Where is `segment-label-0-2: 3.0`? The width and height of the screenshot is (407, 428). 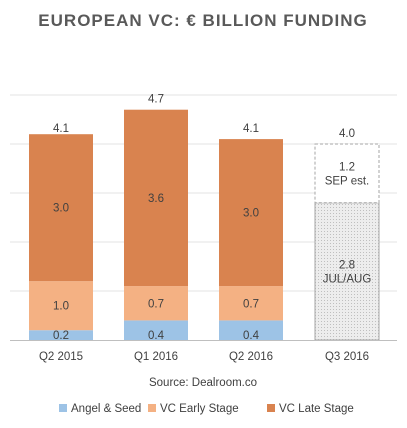
segment-label-0-2: 3.0 is located at coordinates (61, 209).